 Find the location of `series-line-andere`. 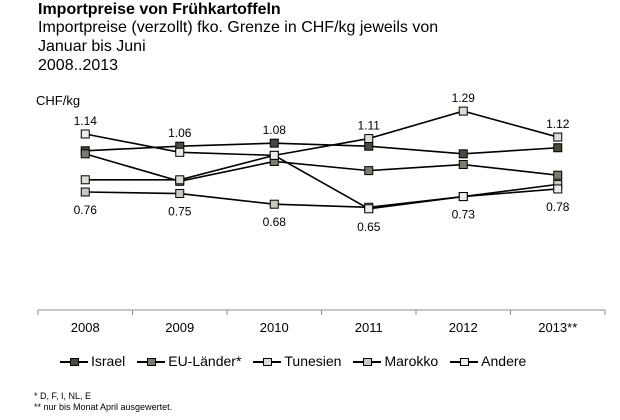

series-line-andere is located at coordinates (321, 171).